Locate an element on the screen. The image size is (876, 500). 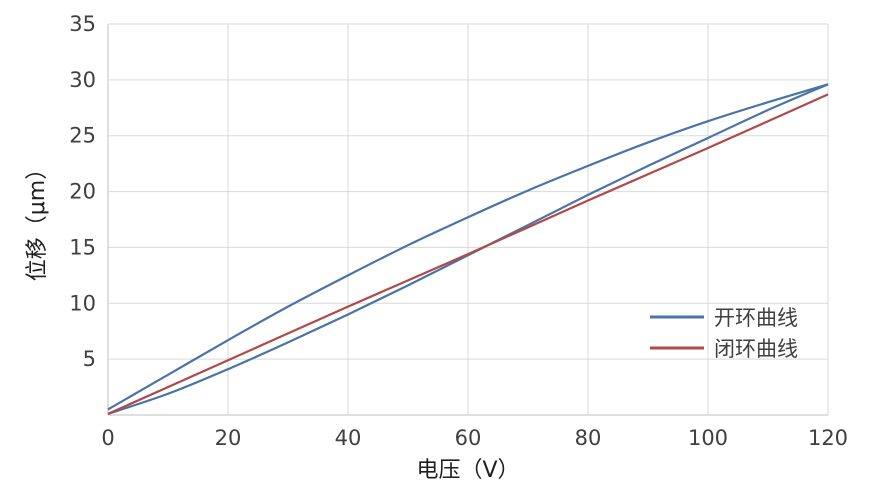
x-tick-label: 40 is located at coordinates (348, 438).